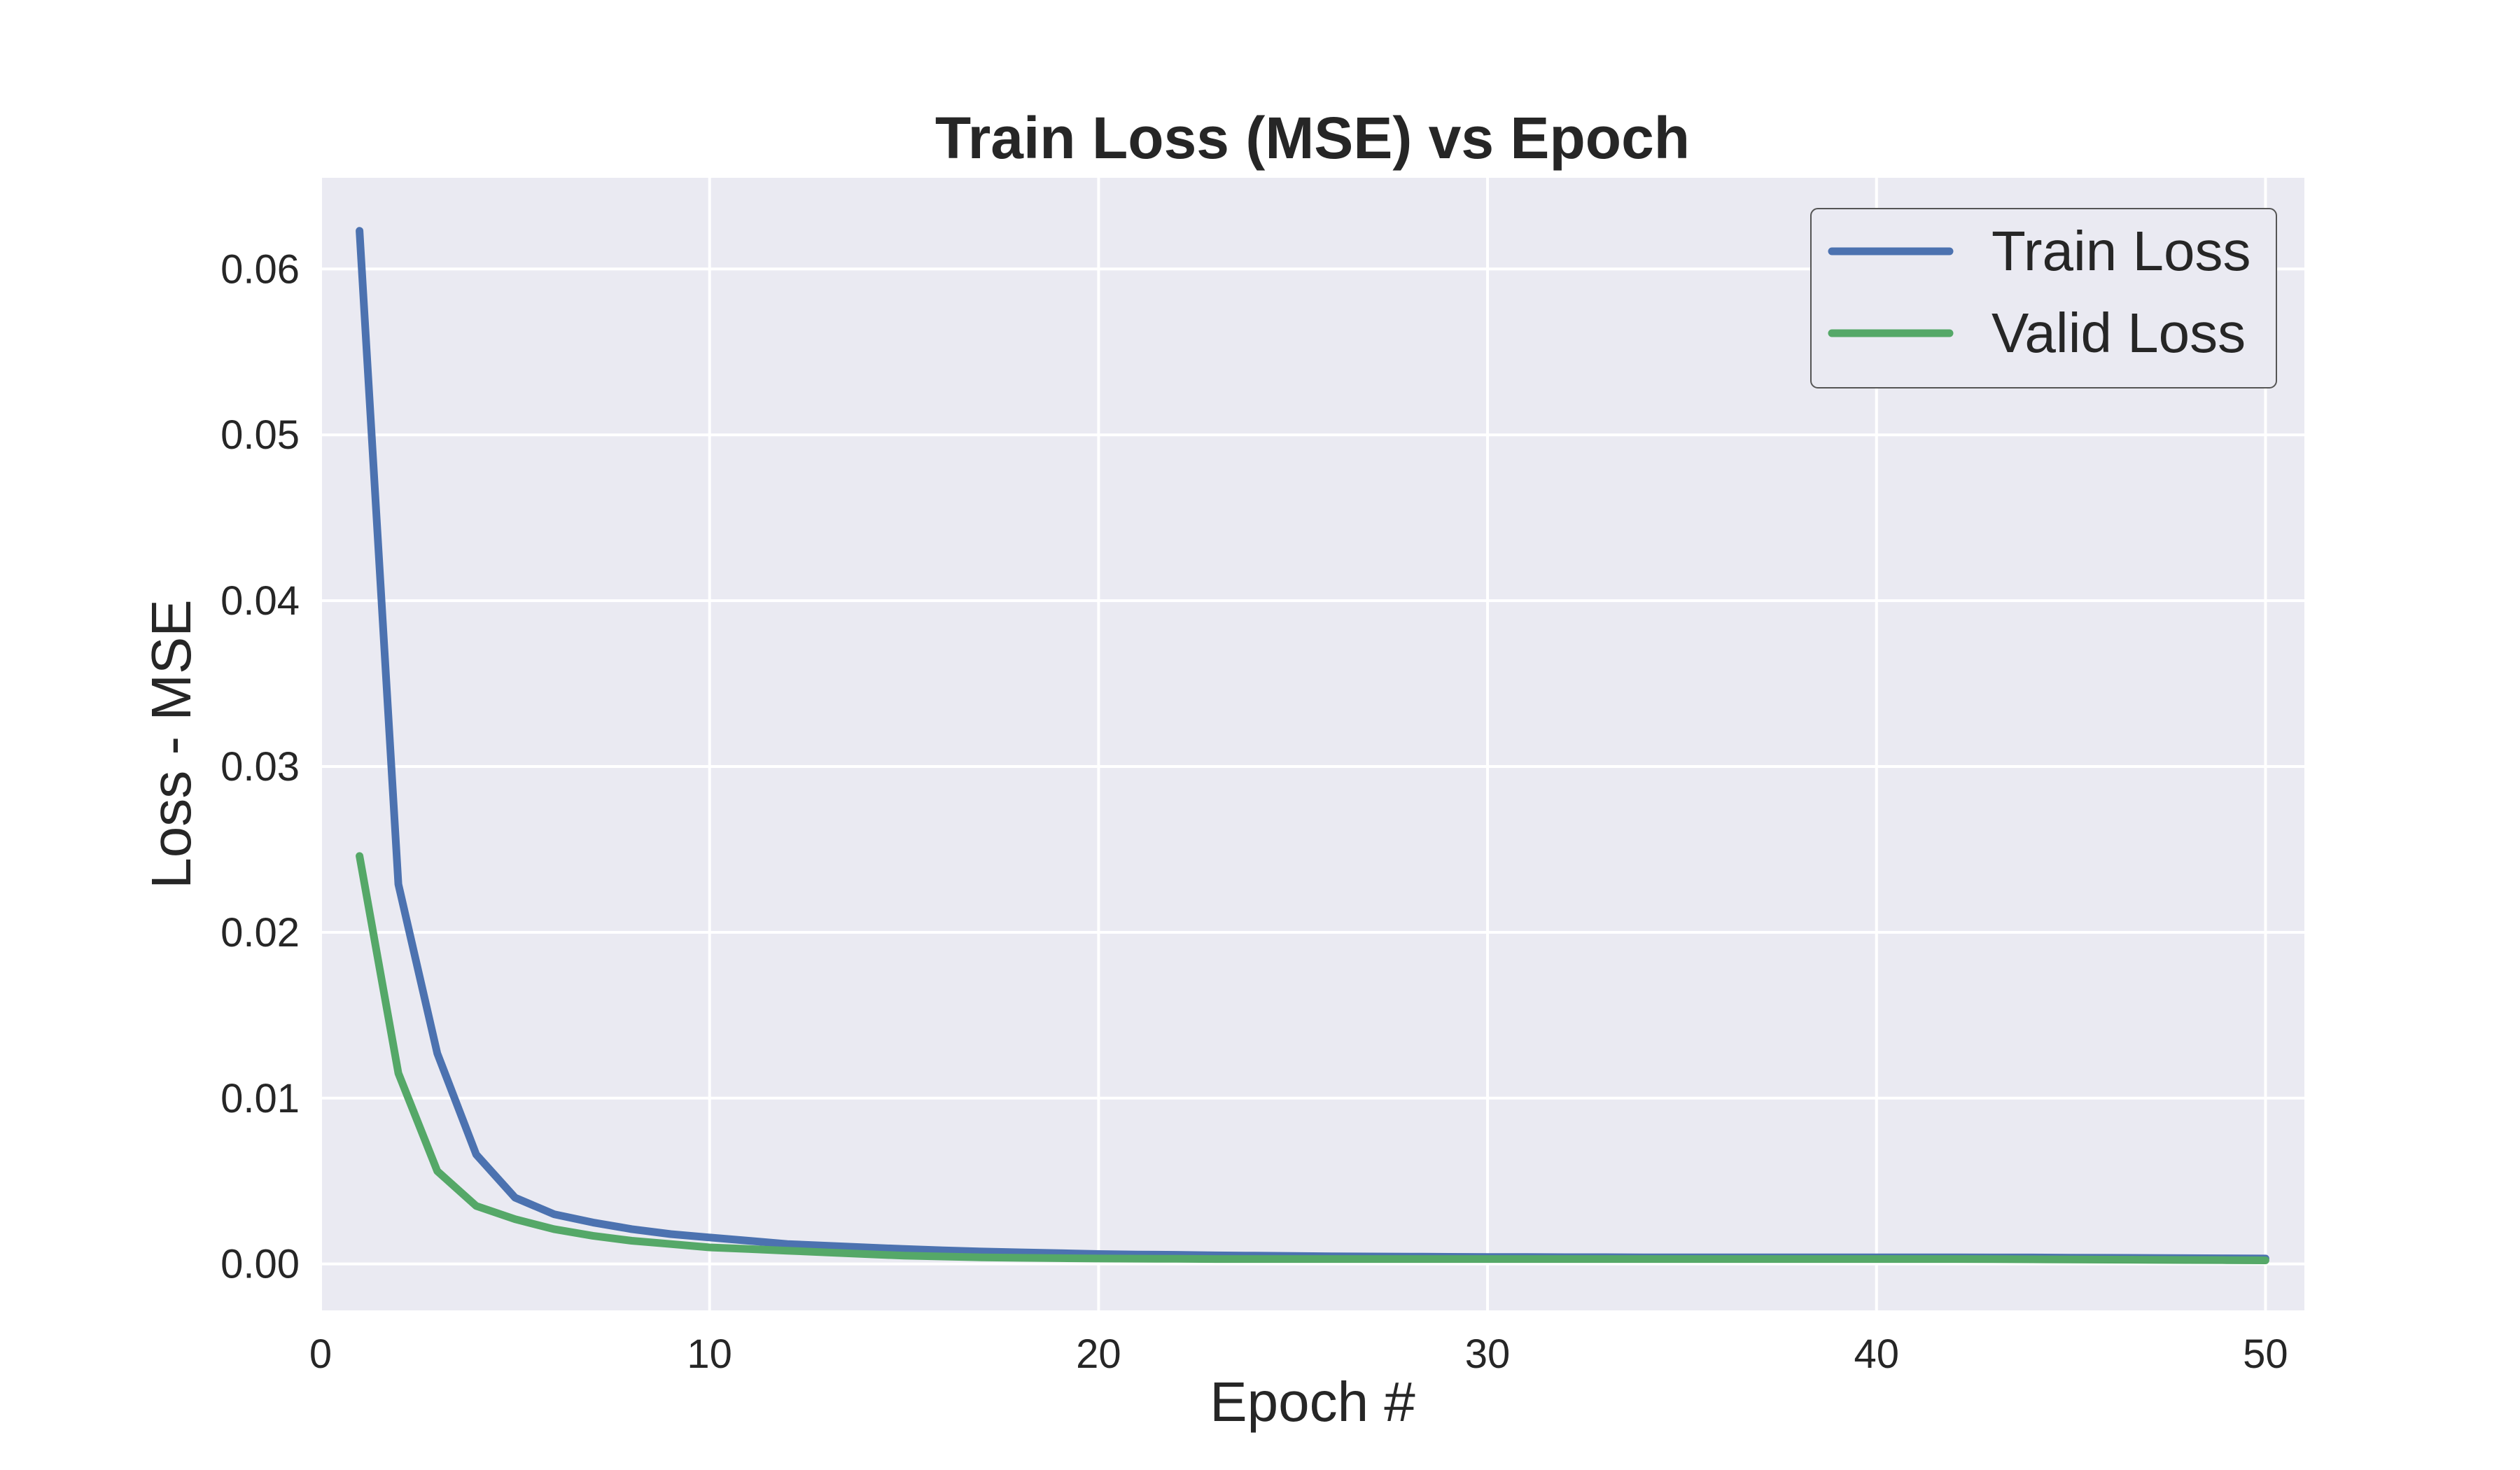  Describe the element at coordinates (260, 269) in the screenshot. I see `y-tick-label: 0.06` at that location.